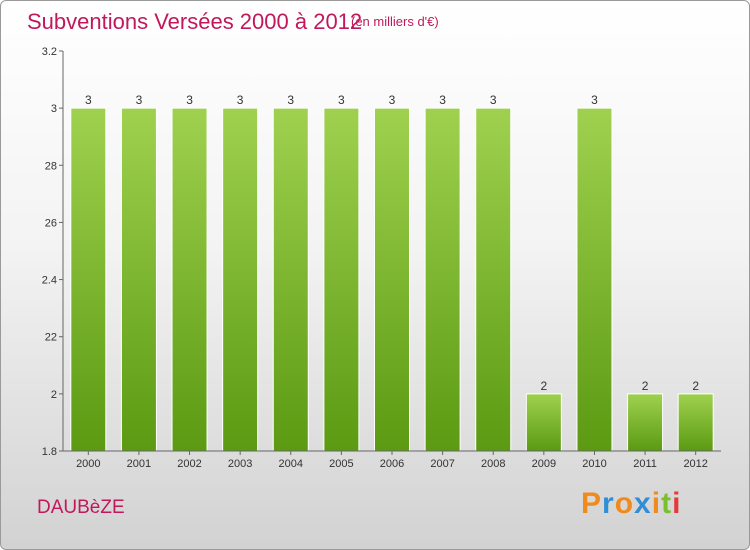  I want to click on y-tick-label: 26, so click(51, 223).